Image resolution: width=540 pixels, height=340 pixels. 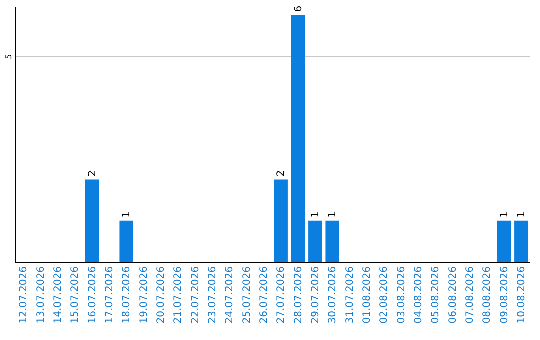 What do you see at coordinates (402, 295) in the screenshot?
I see `x-tick-label: 03.08.2026` at bounding box center [402, 295].